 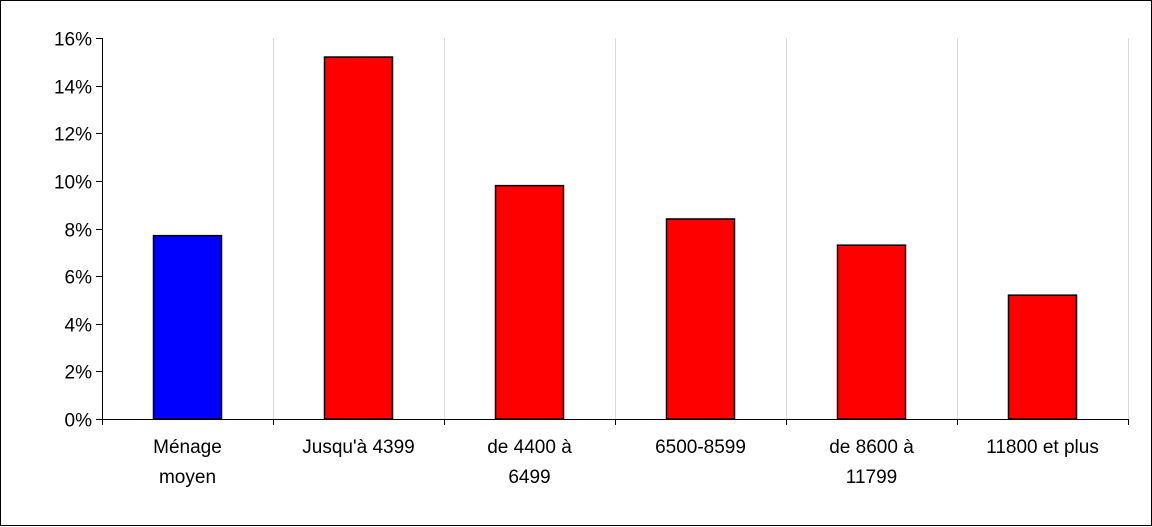 I want to click on y-tick-labels: 0% 2% 4% 6% 8% 10% 12% 14% 16%, so click(x=73, y=231).